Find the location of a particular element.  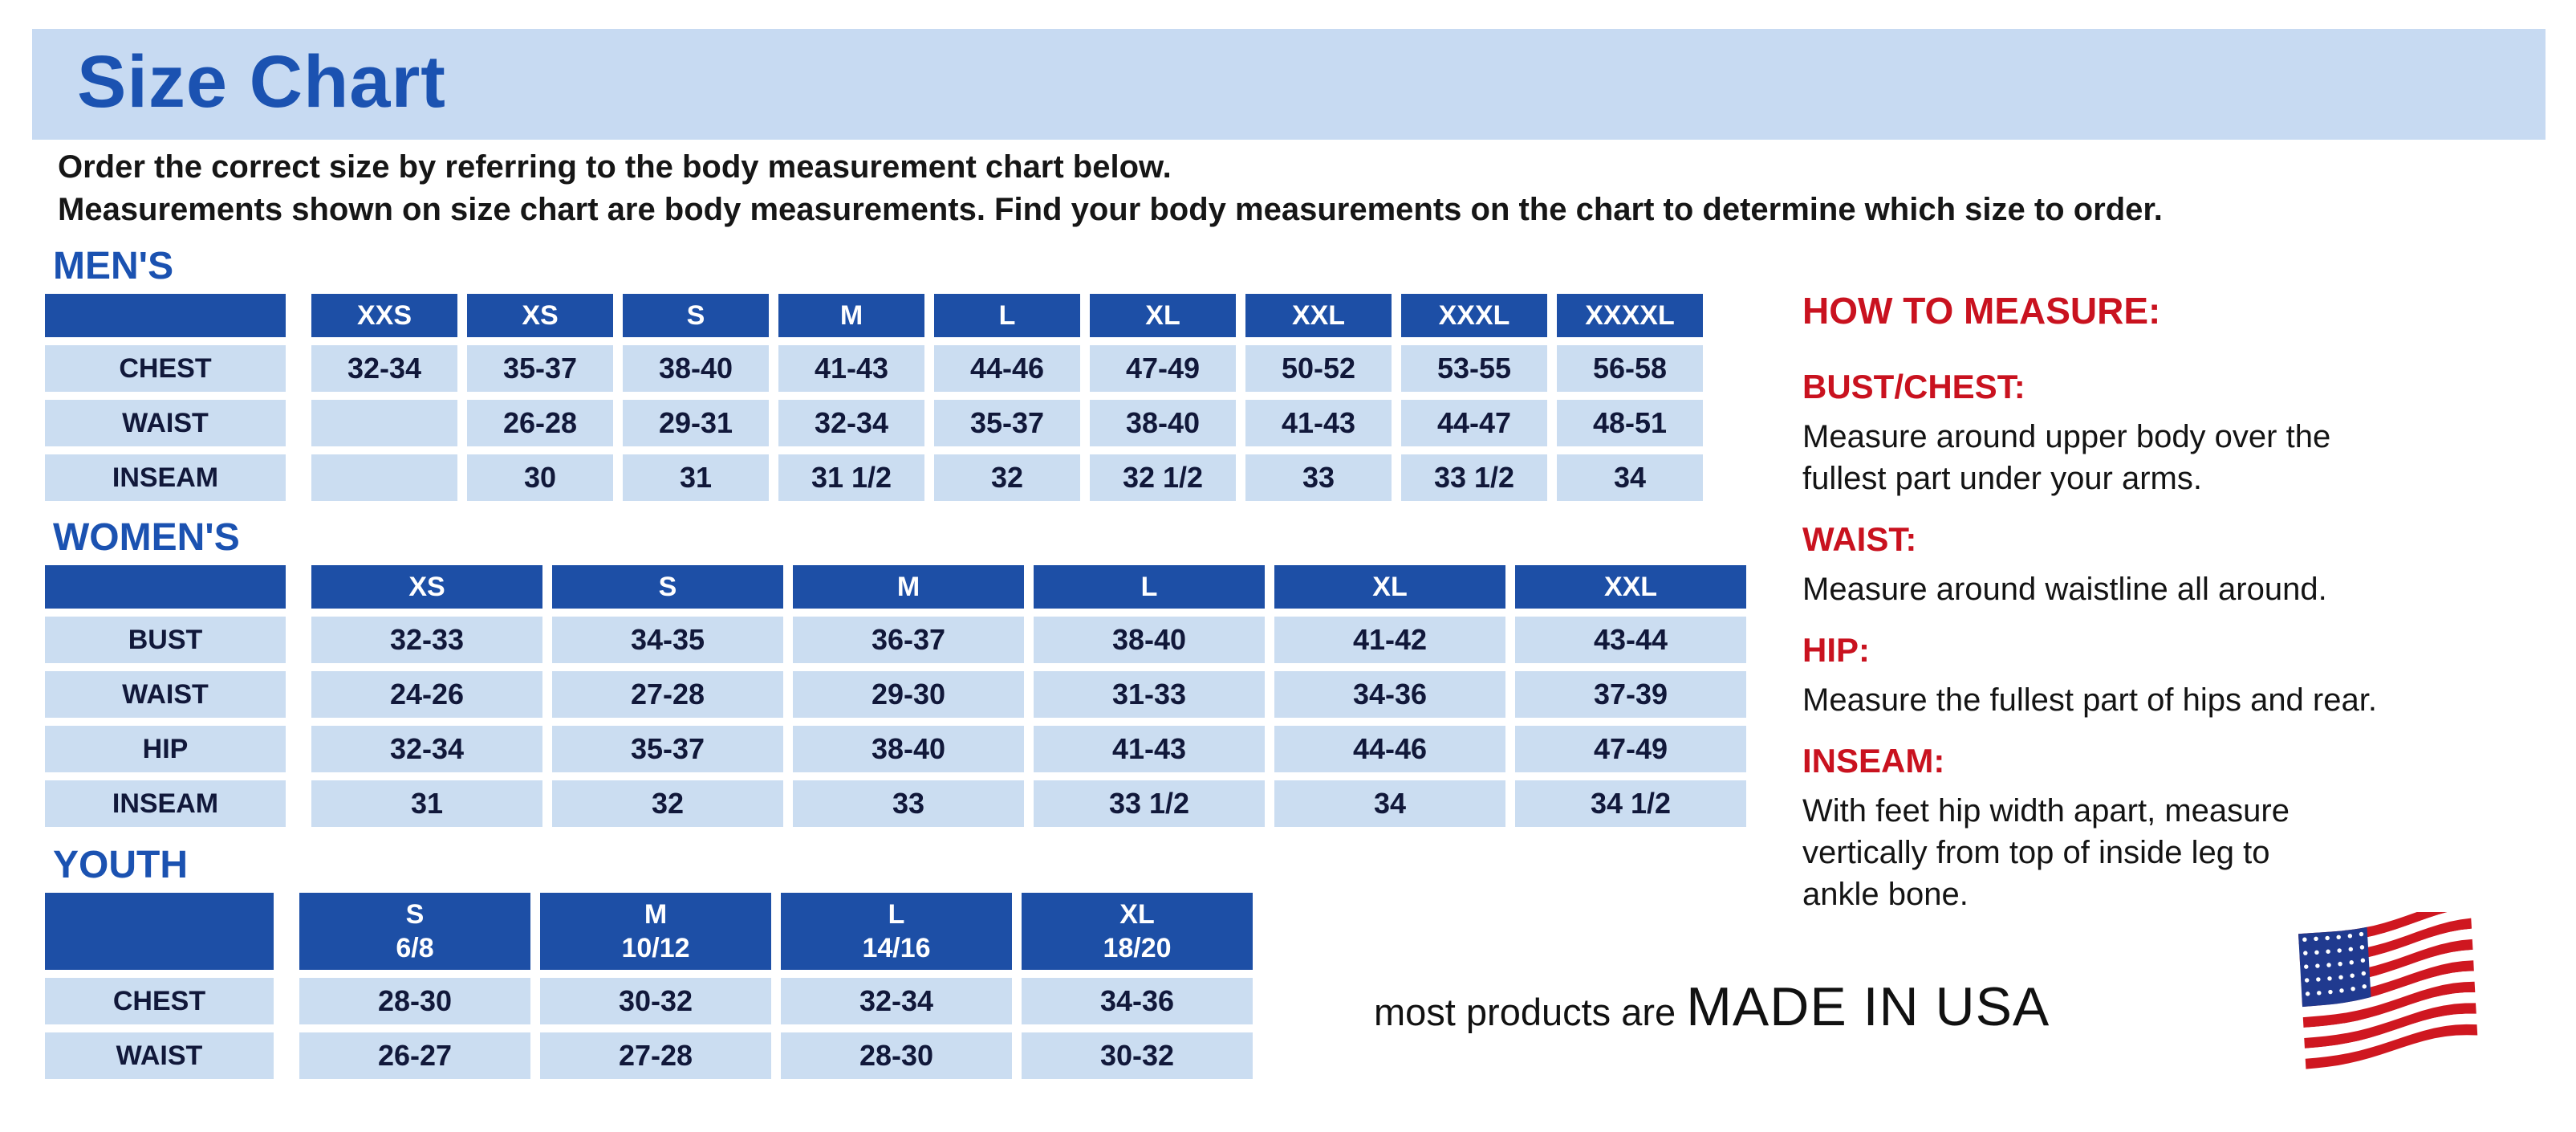

size-value-cell: 43-44 is located at coordinates (1631, 640).